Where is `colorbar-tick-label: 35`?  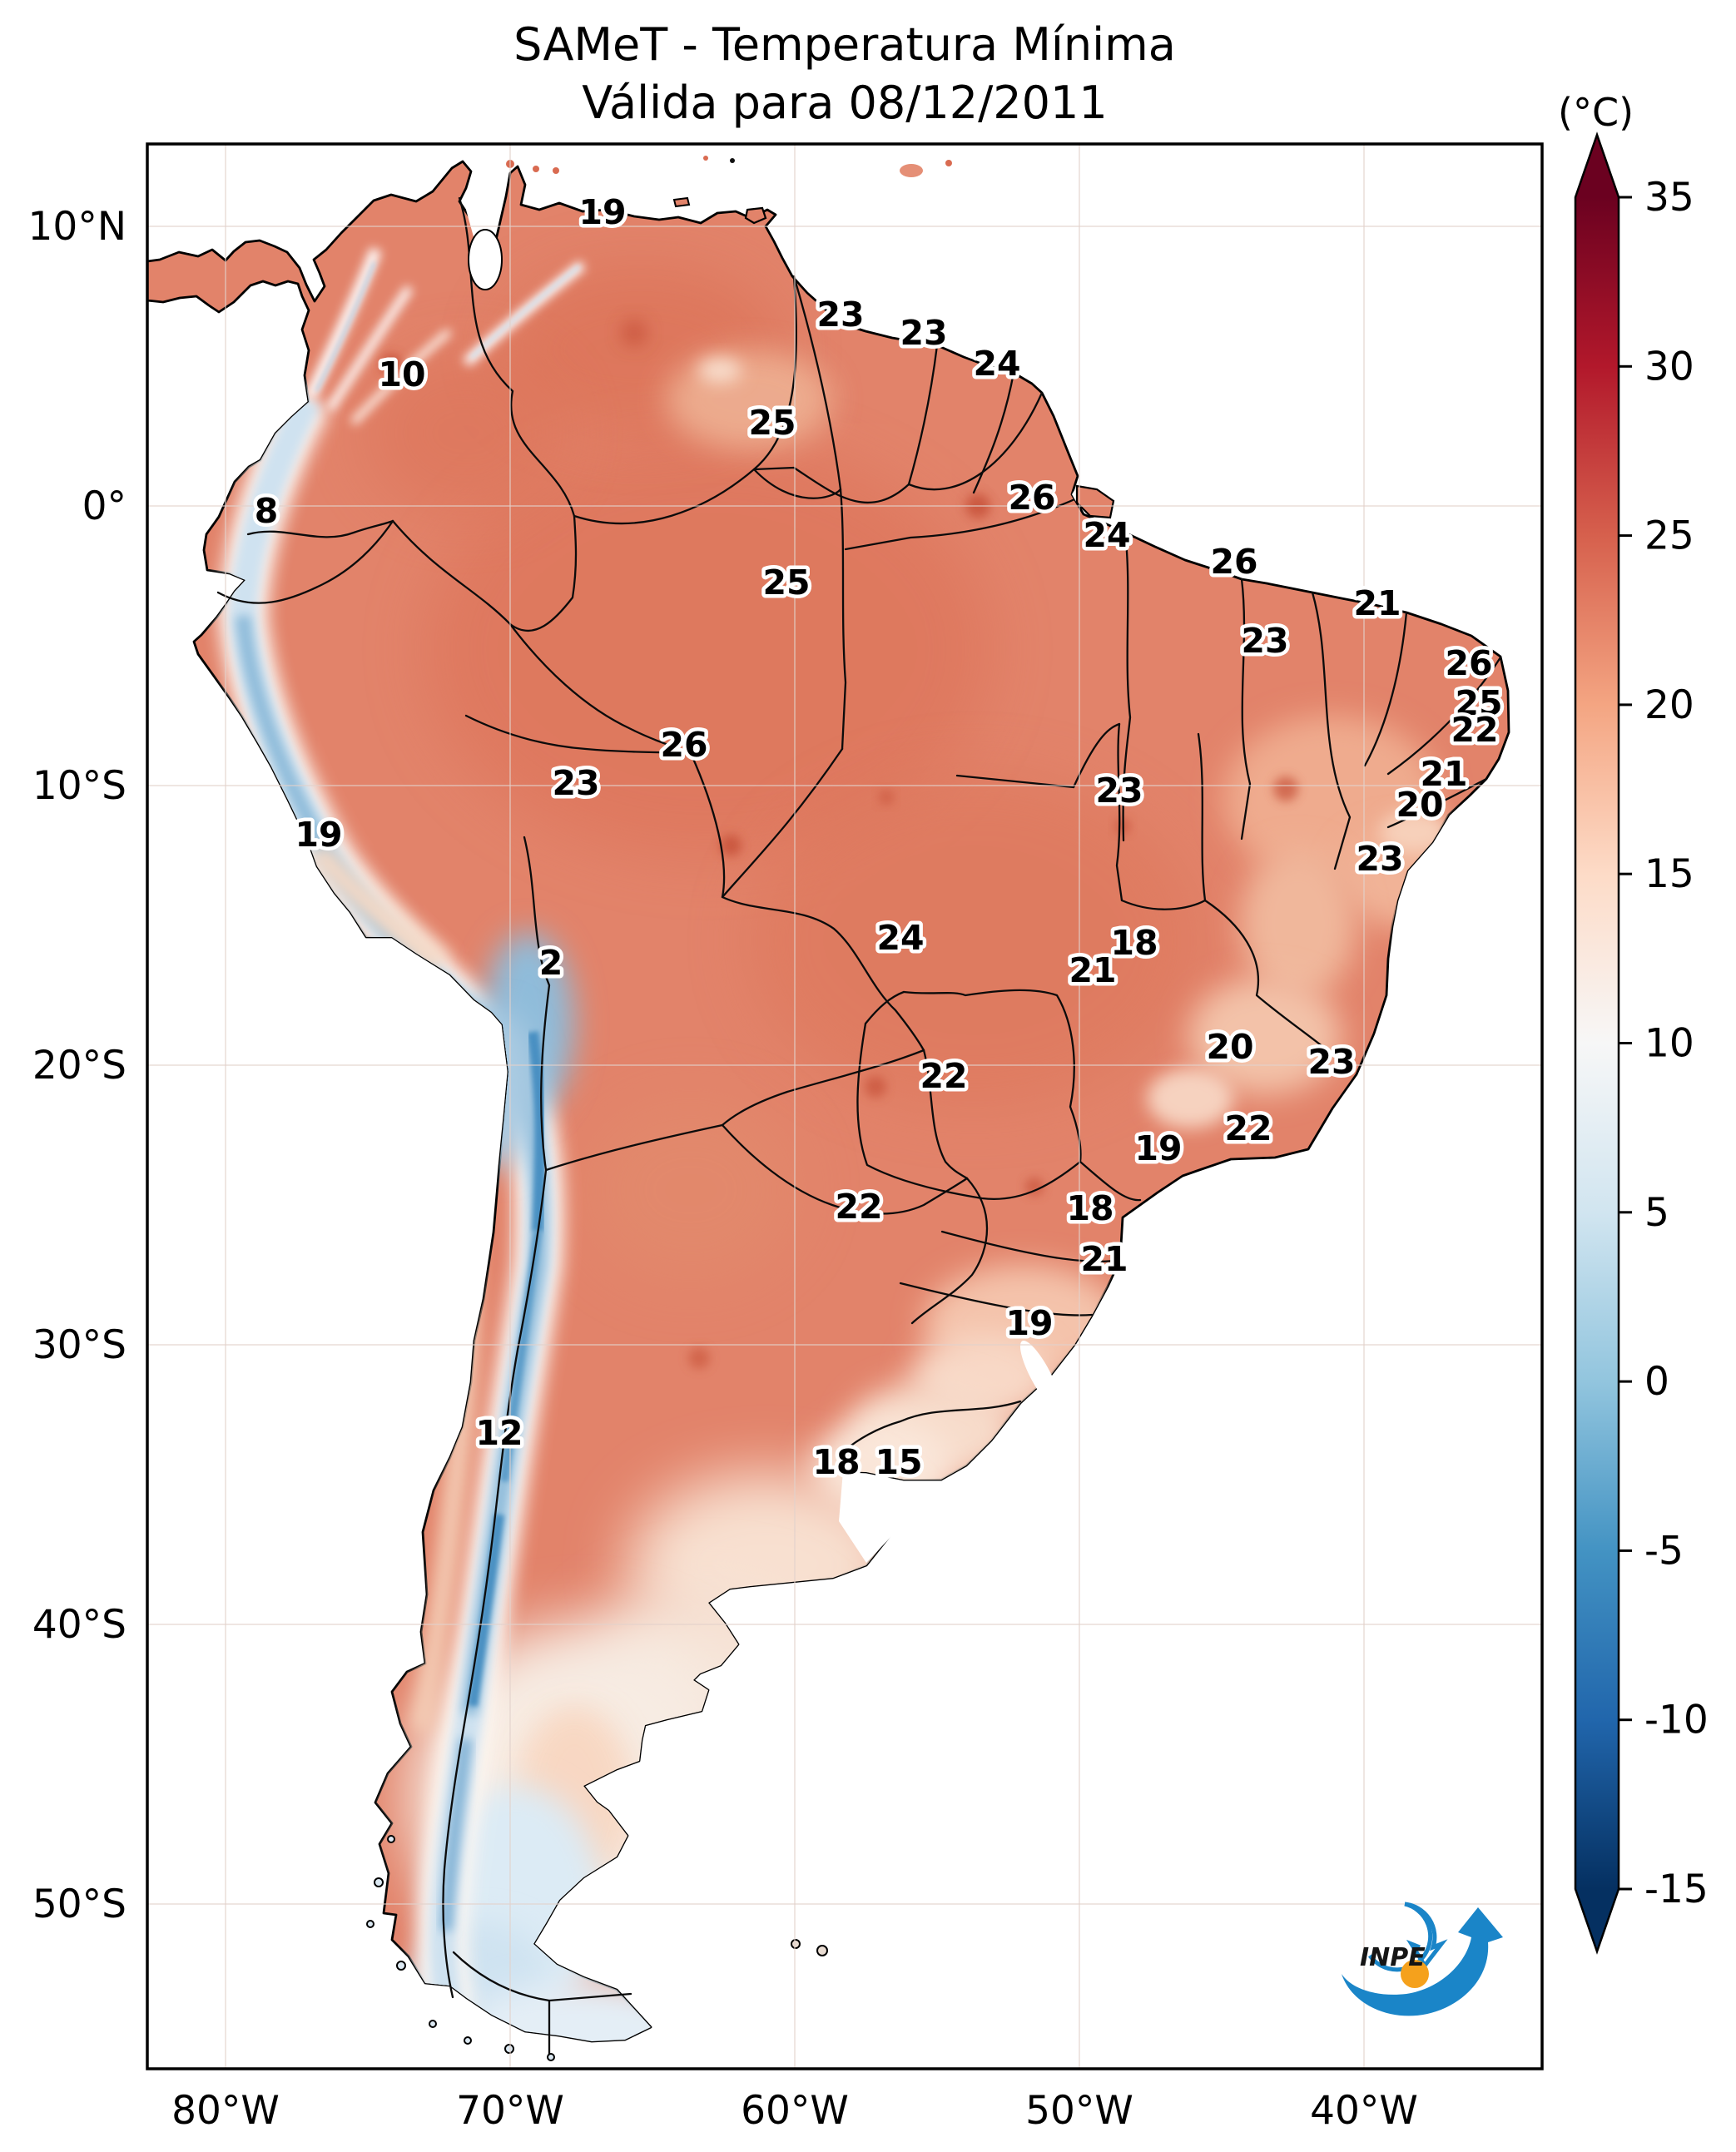 colorbar-tick-label: 35 is located at coordinates (1669, 198).